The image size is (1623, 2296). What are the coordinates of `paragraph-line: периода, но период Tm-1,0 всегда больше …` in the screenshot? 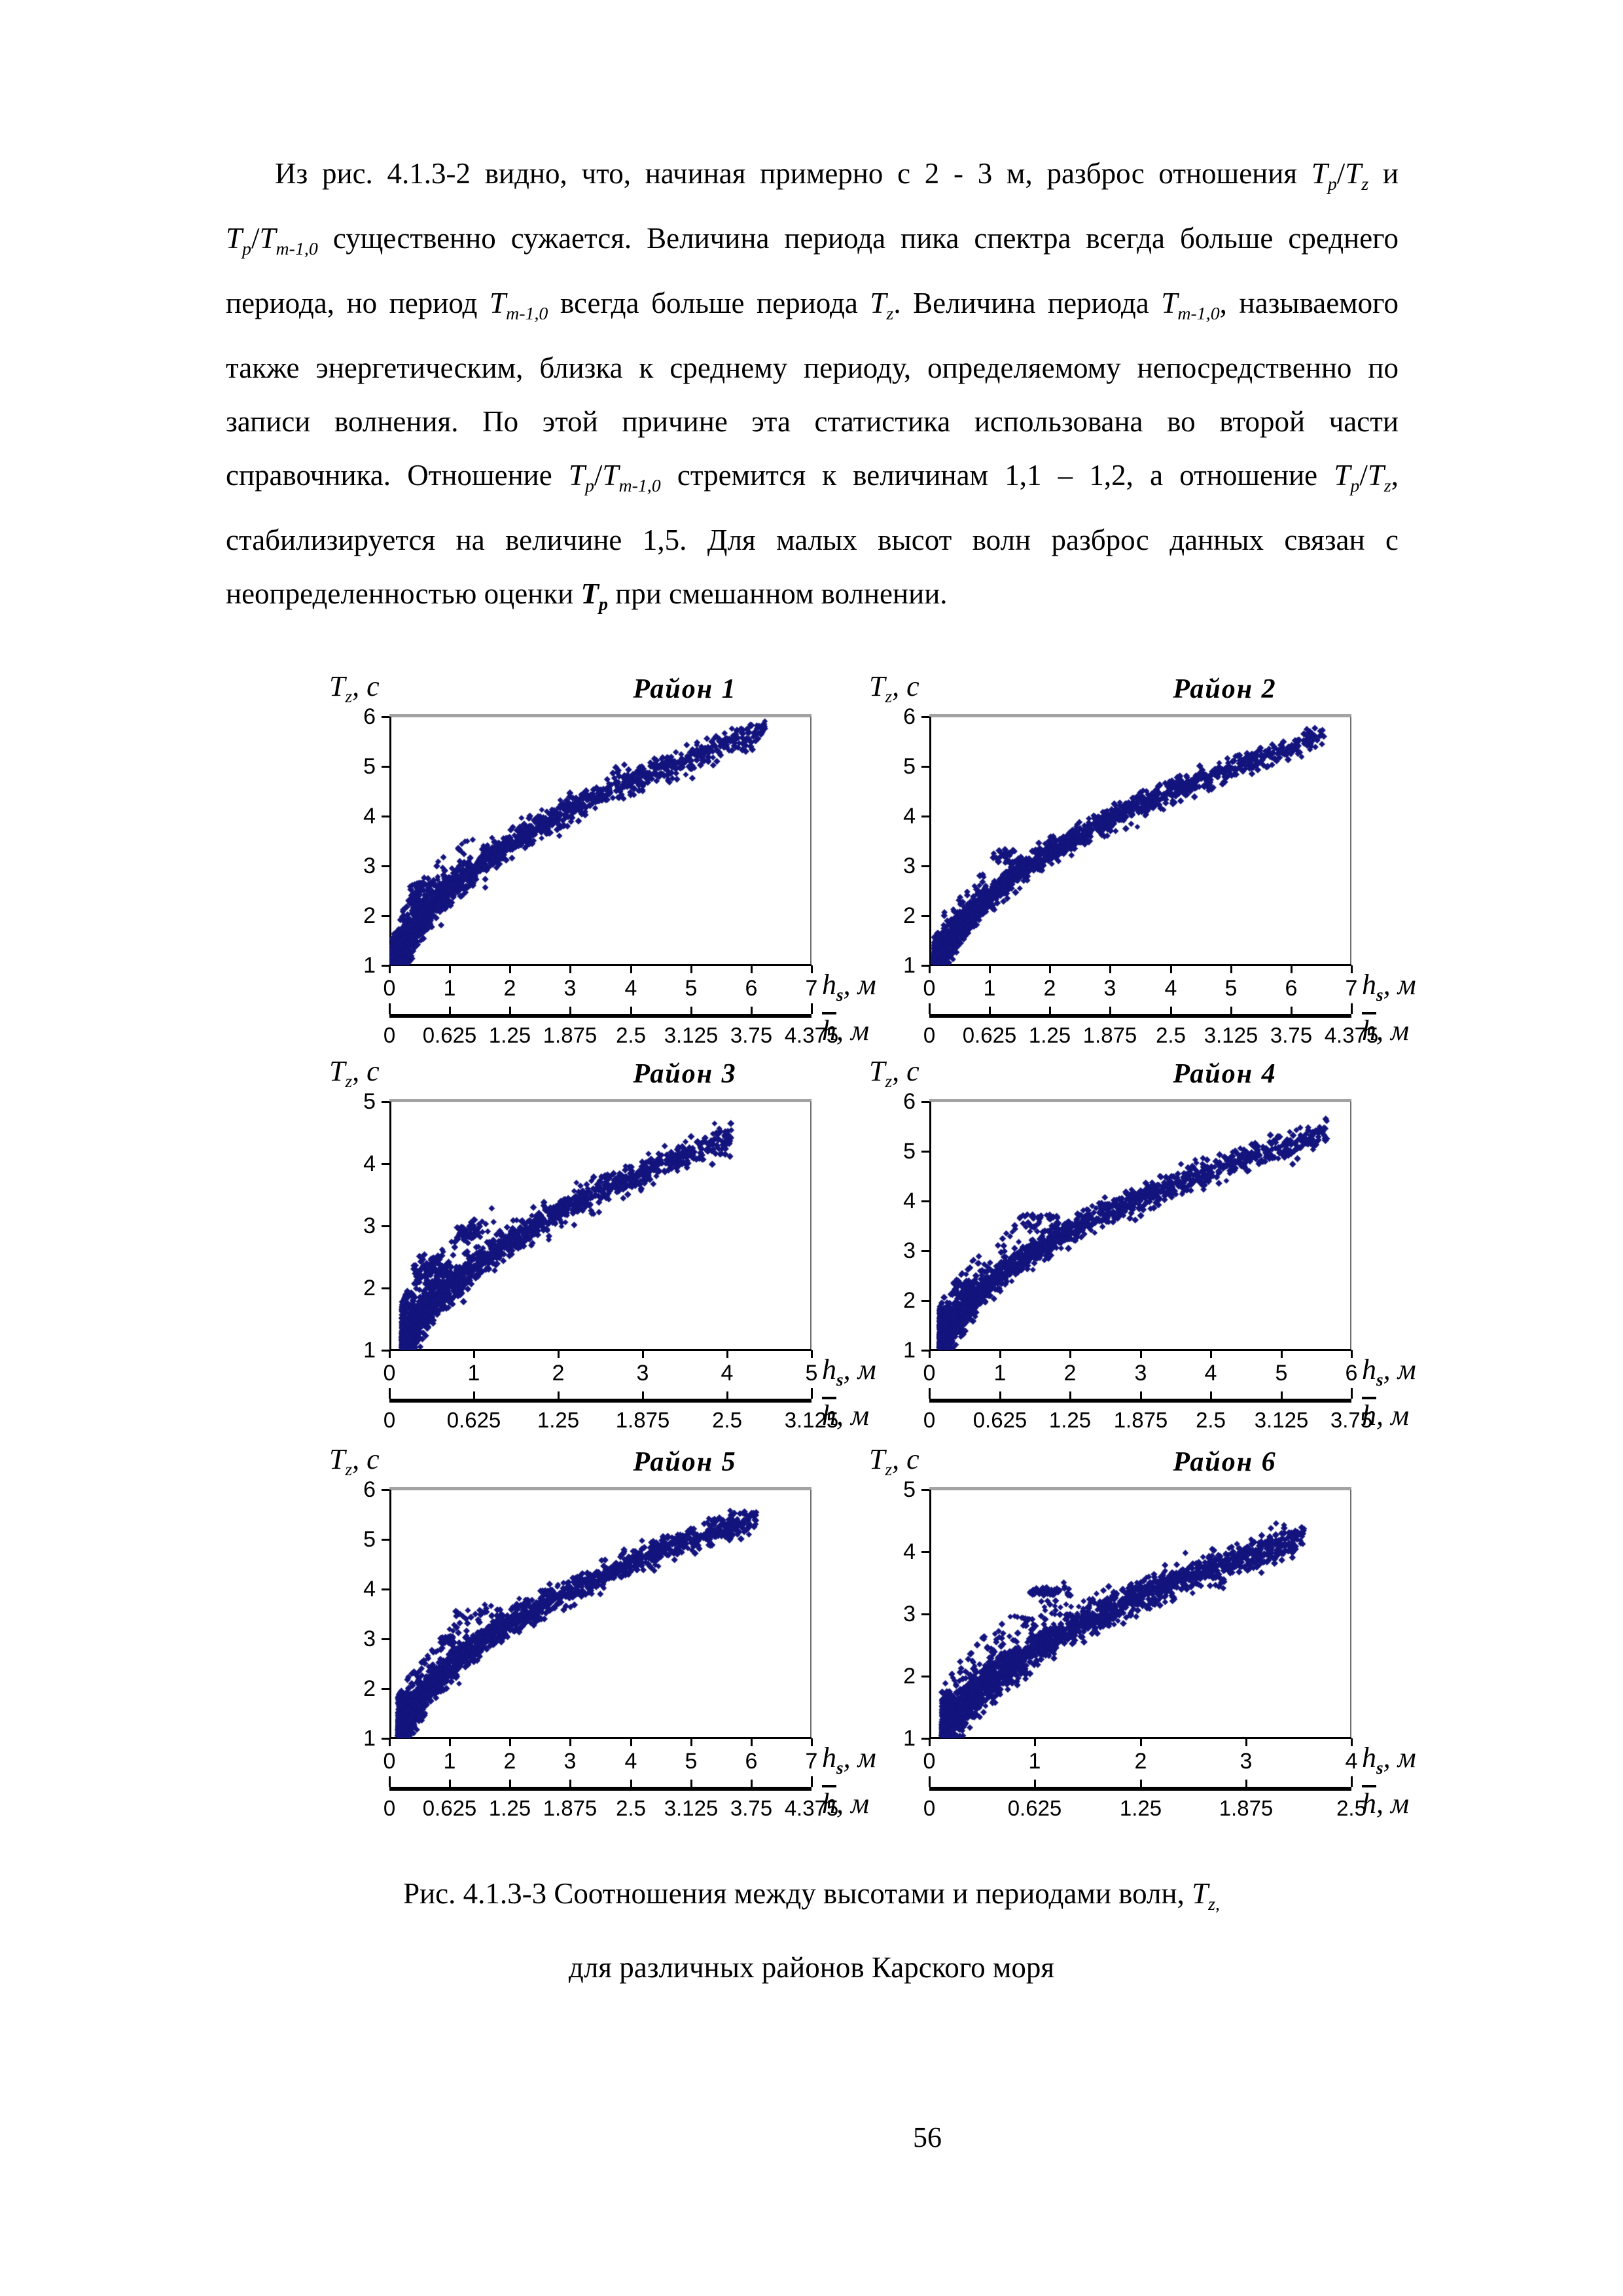 It's located at (813, 305).